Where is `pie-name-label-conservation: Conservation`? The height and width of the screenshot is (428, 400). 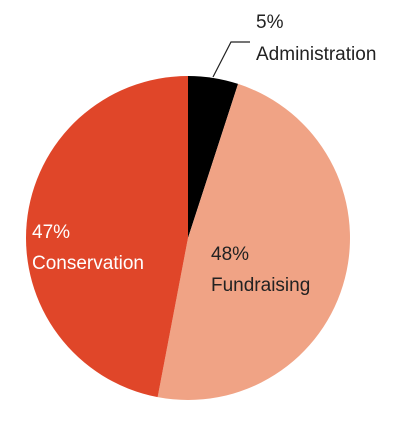
pie-name-label-conservation: Conservation is located at coordinates (88, 263).